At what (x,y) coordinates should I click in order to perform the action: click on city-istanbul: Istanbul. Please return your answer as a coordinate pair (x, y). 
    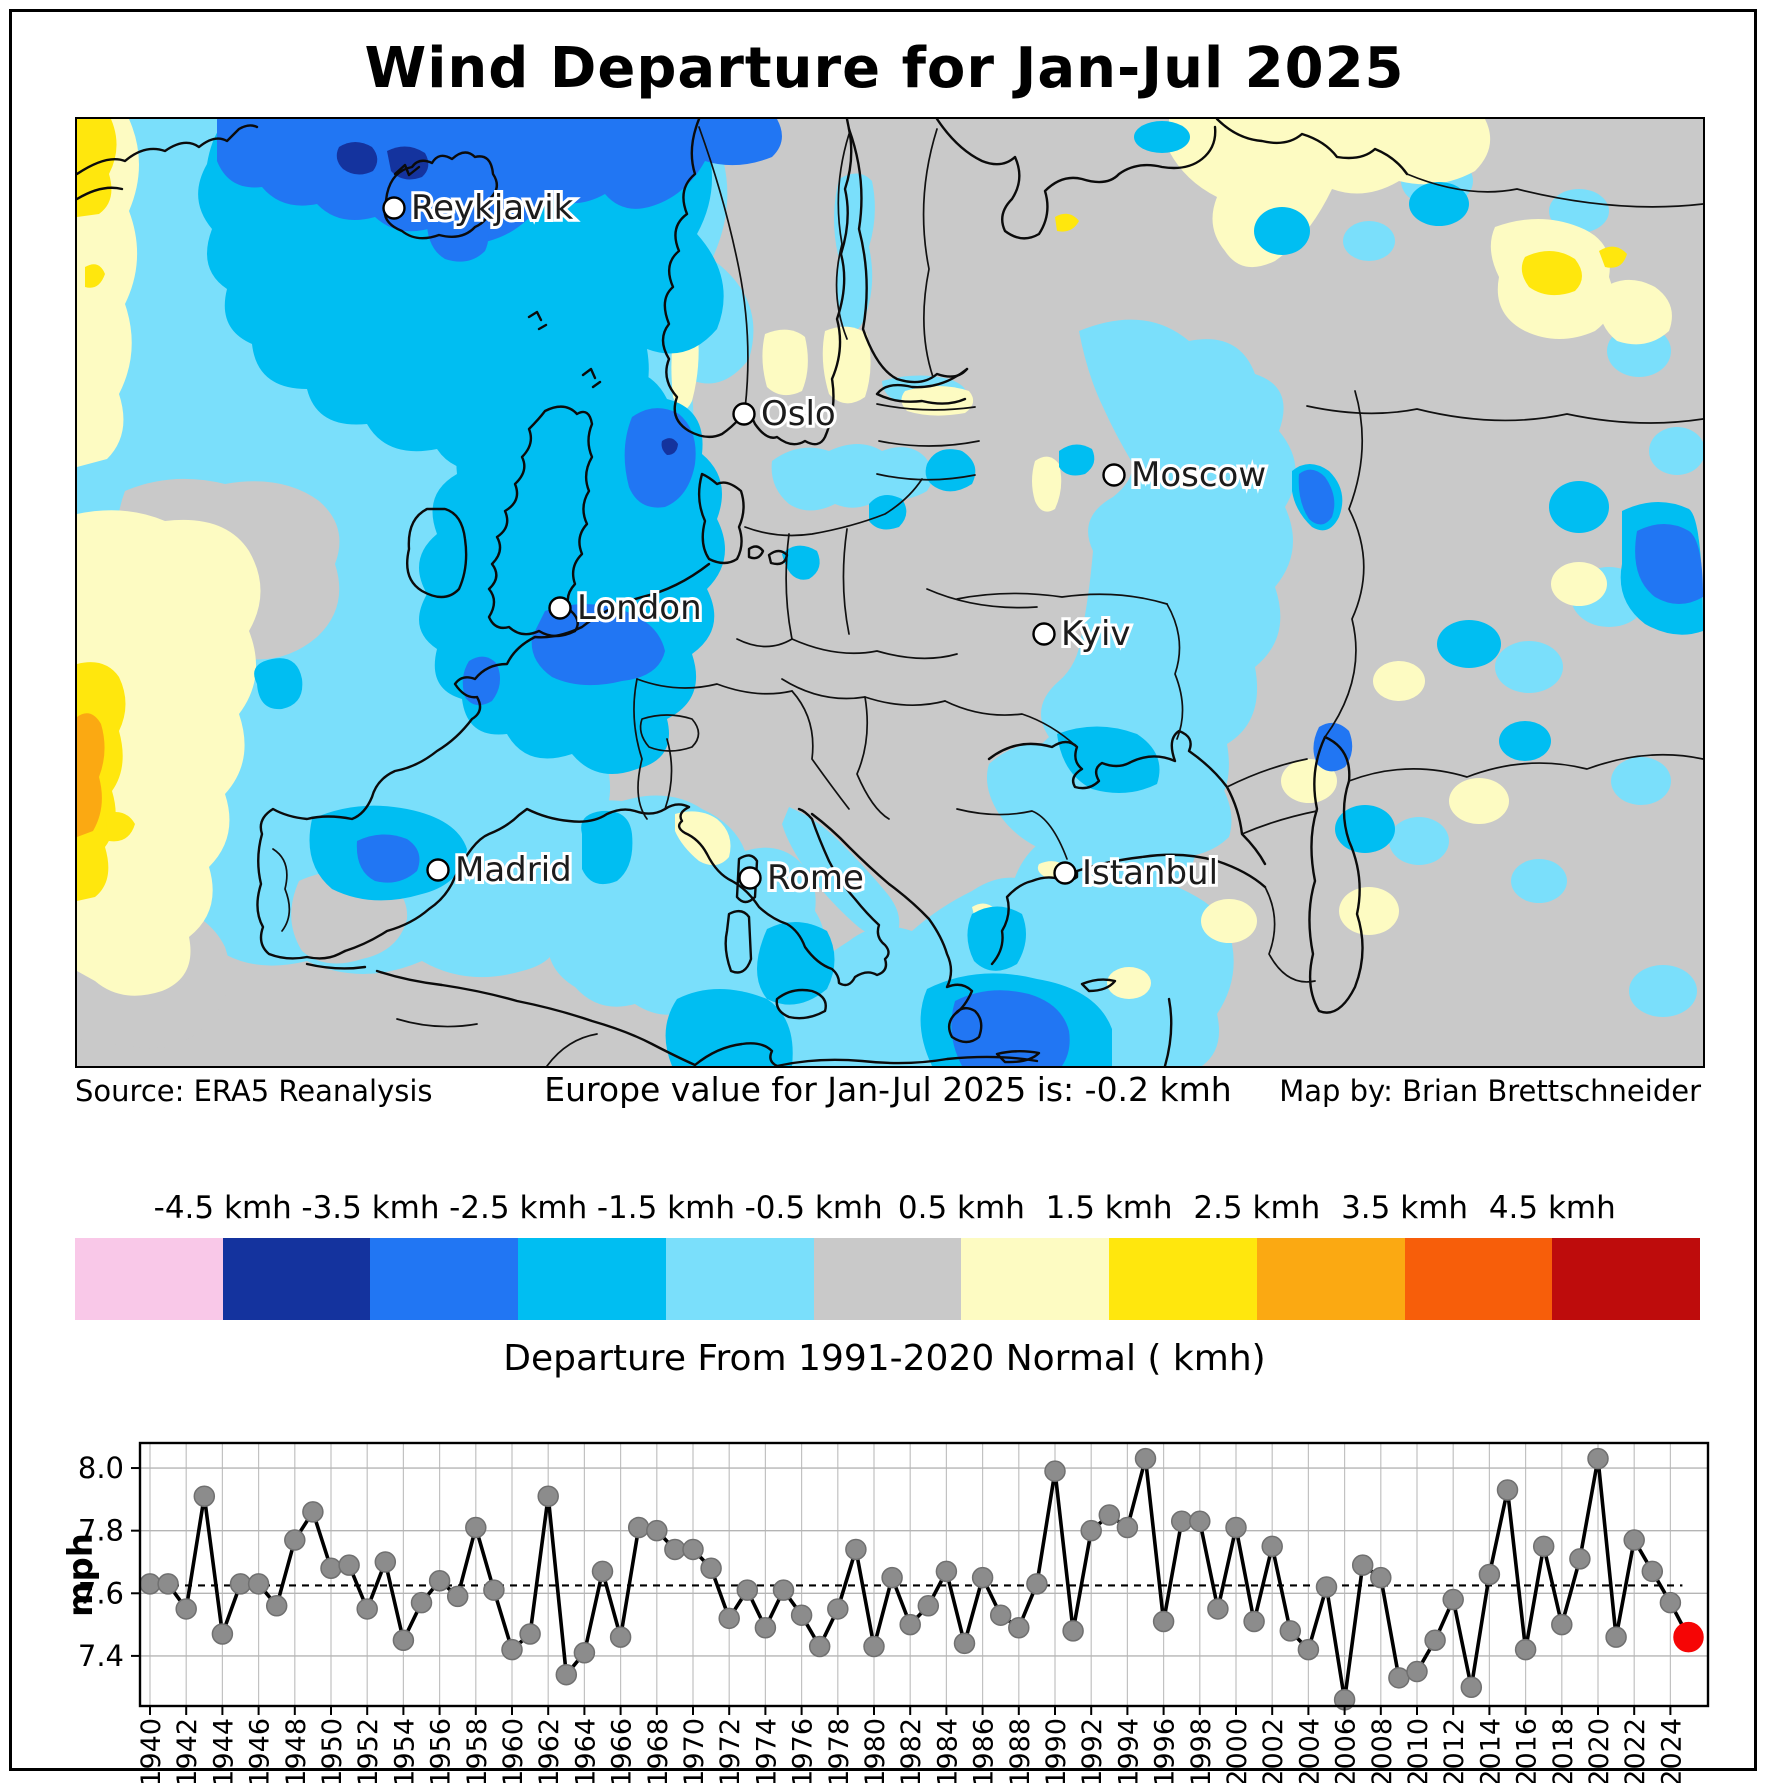
    Looking at the image, I should click on (1137, 873).